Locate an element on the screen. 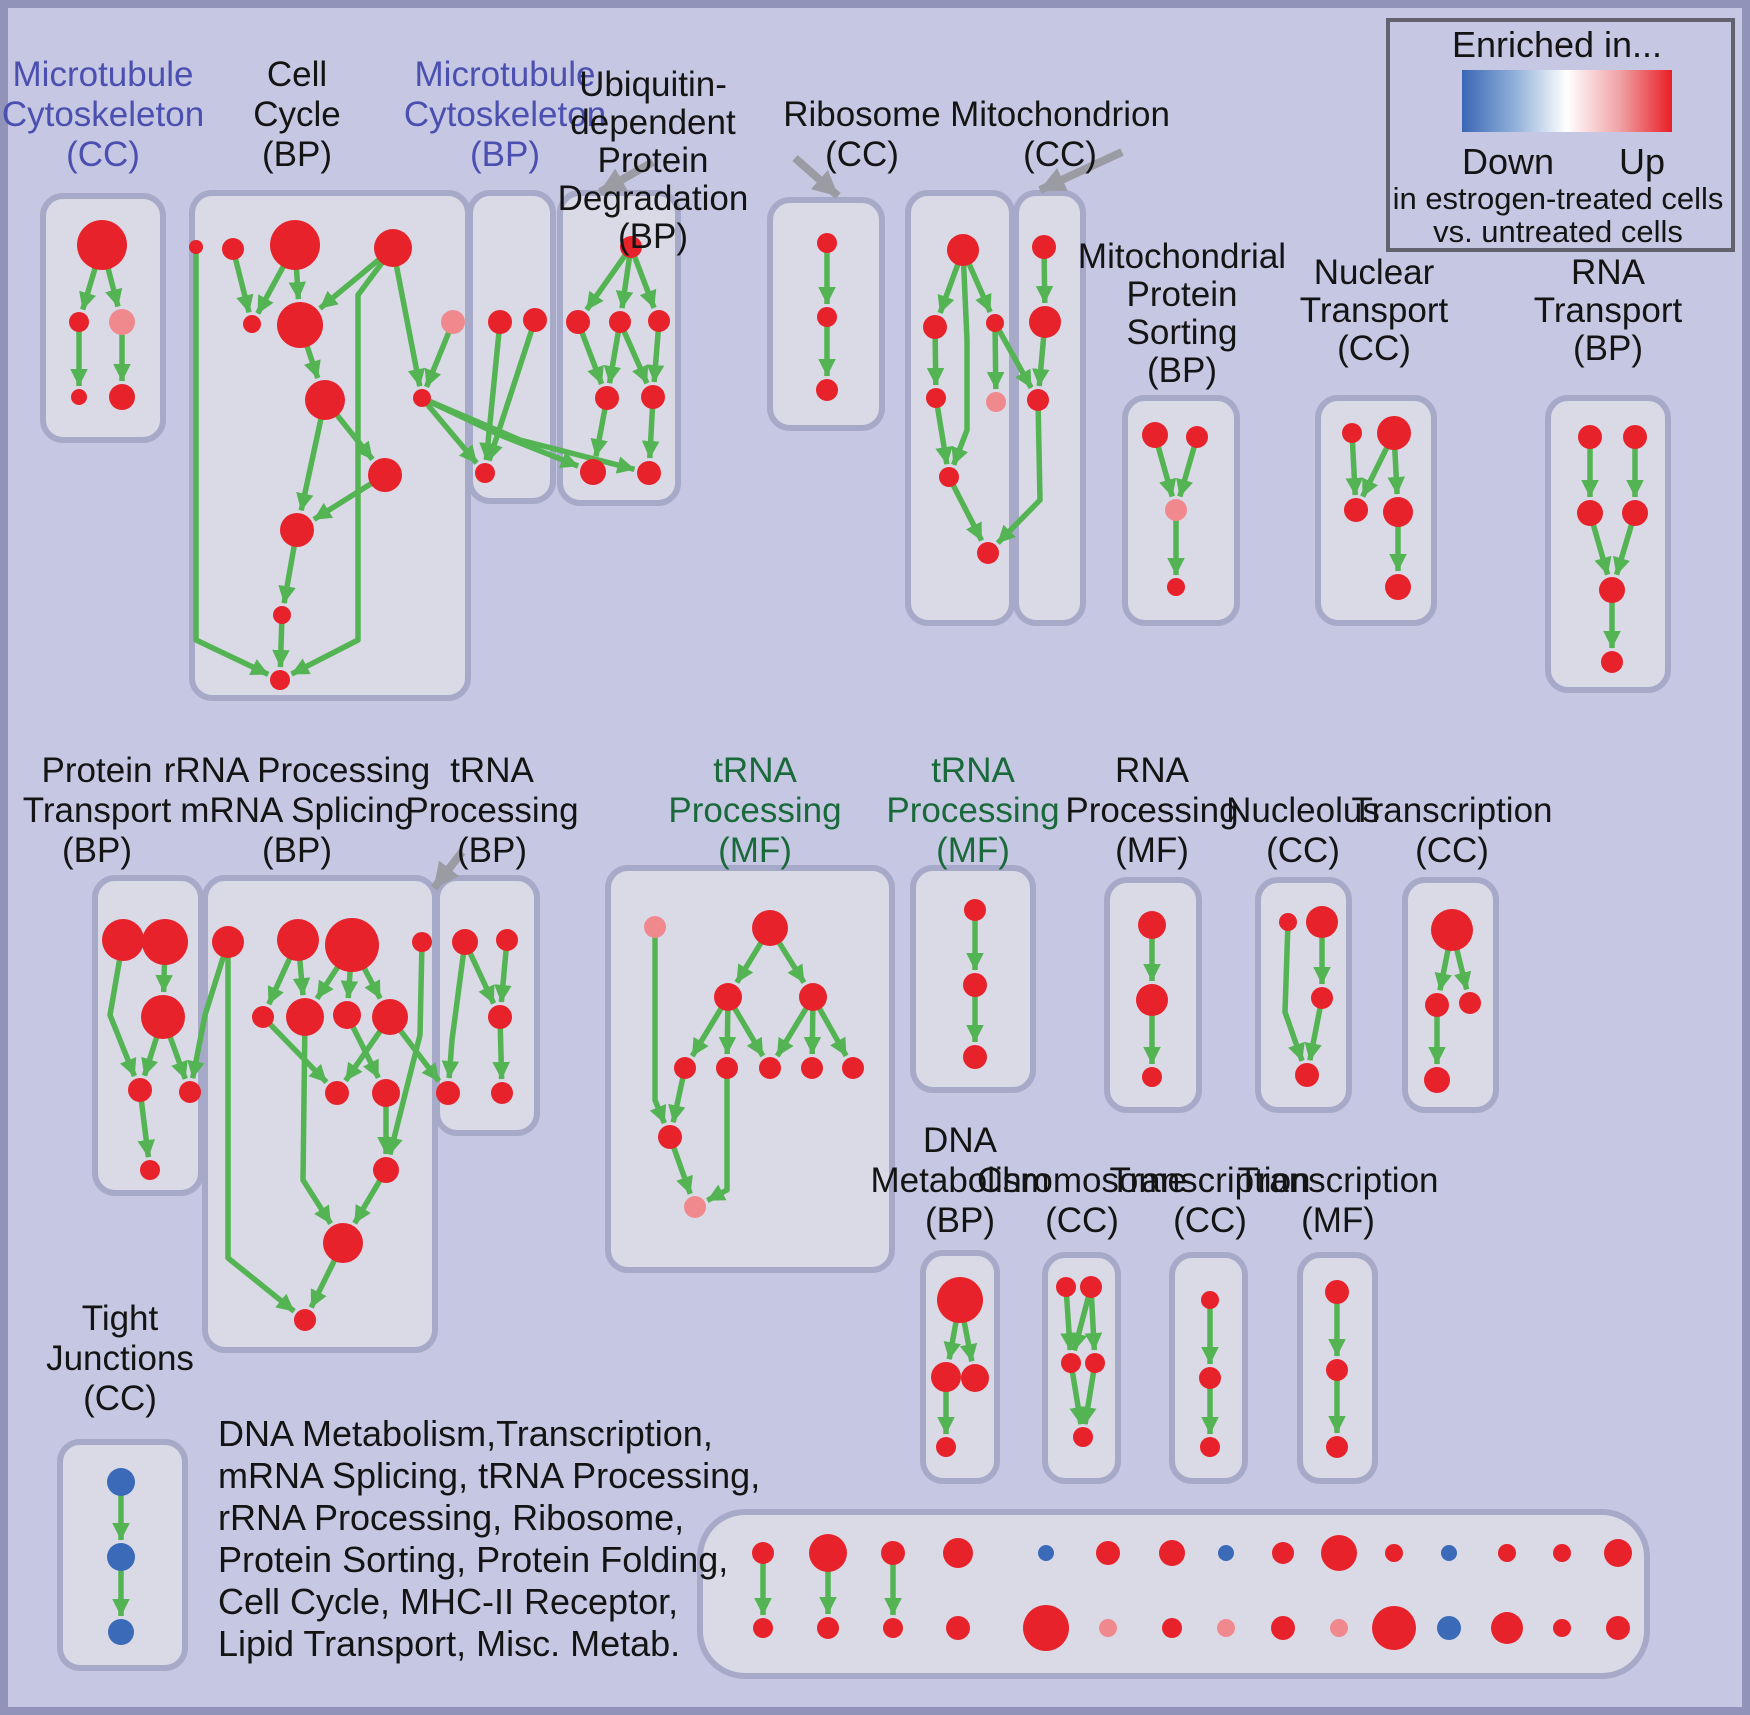 The width and height of the screenshot is (1750, 1715). go-term-node-c4 is located at coordinates (393, 248).